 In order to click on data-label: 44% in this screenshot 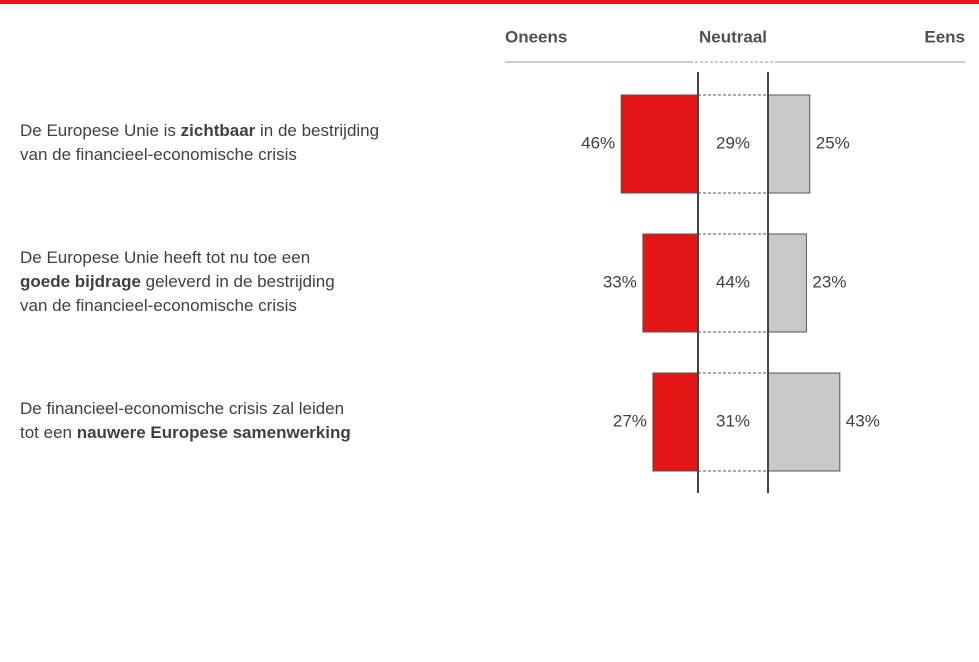, I will do `click(733, 281)`.